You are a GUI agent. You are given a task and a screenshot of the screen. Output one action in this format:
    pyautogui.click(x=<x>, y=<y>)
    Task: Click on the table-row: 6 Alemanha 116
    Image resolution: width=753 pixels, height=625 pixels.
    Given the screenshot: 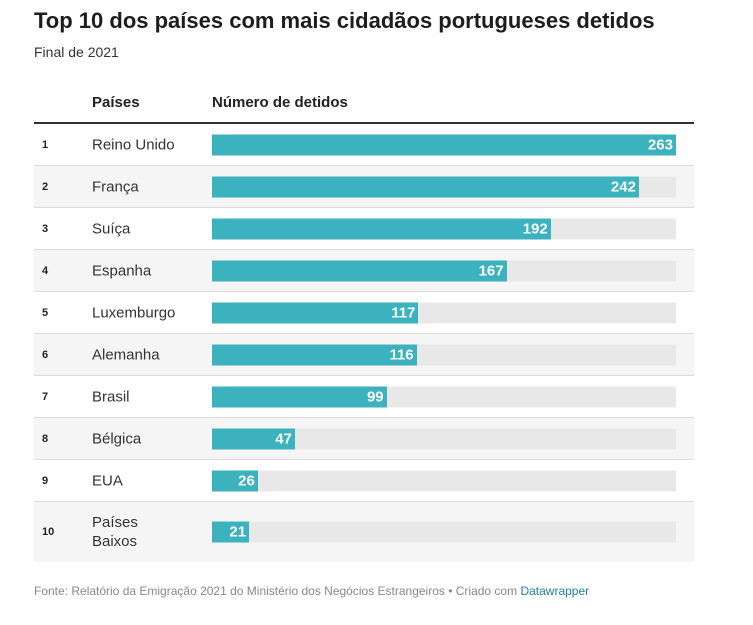 What is the action you would take?
    pyautogui.click(x=364, y=355)
    